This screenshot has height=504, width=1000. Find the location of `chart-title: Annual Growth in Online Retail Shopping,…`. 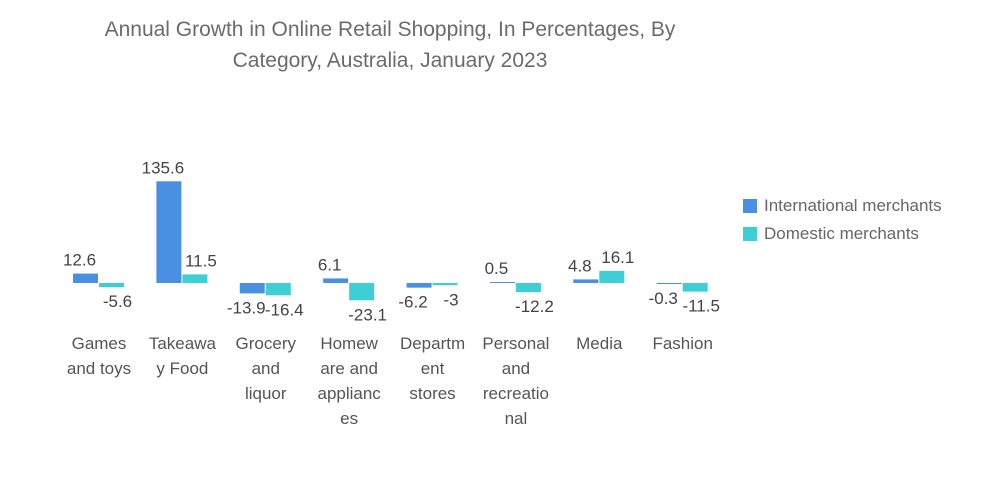

chart-title: Annual Growth in Online Retail Shopping,… is located at coordinates (390, 45).